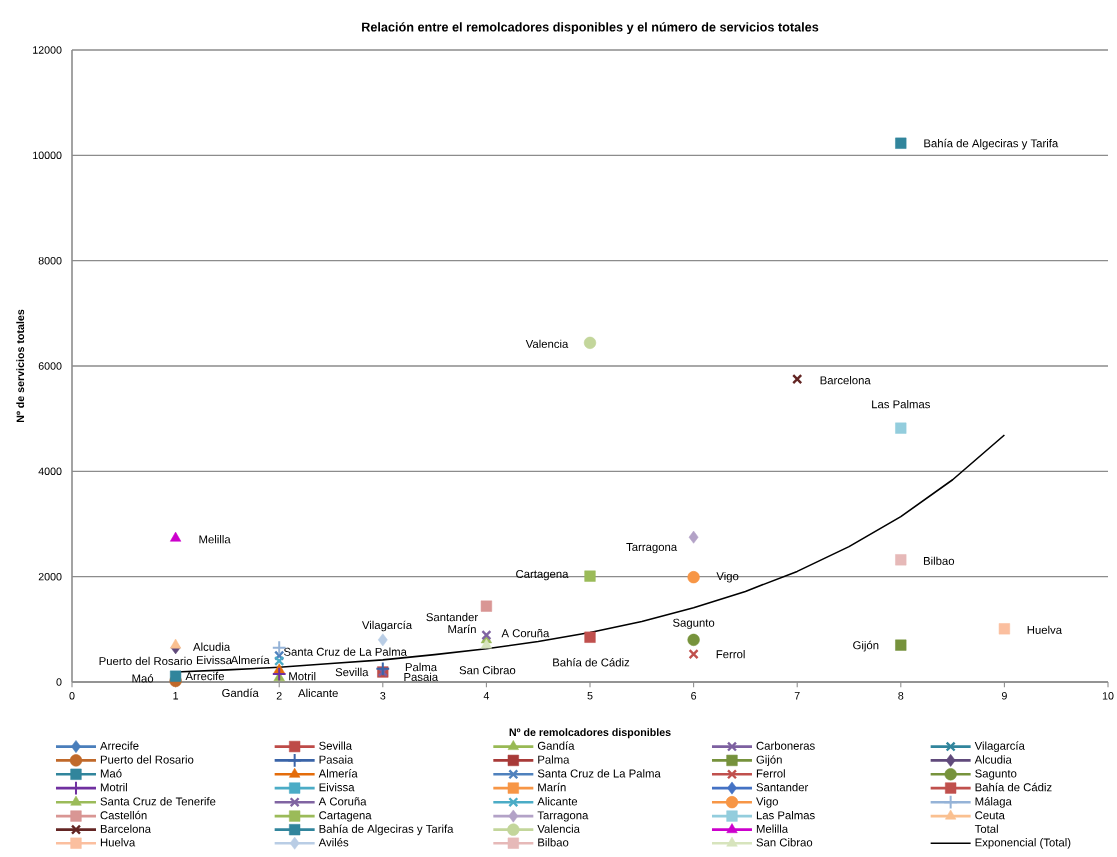 Image resolution: width=1117 pixels, height=857 pixels. What do you see at coordinates (487, 670) in the screenshot?
I see `data-label: San Cibrao` at bounding box center [487, 670].